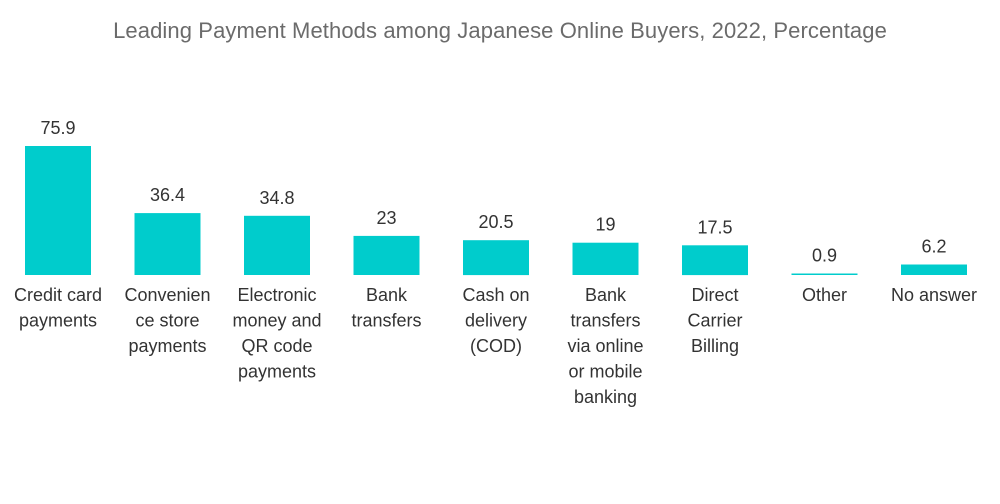 The height and width of the screenshot is (504, 1000). I want to click on category-label-line: No answer, so click(934, 295).